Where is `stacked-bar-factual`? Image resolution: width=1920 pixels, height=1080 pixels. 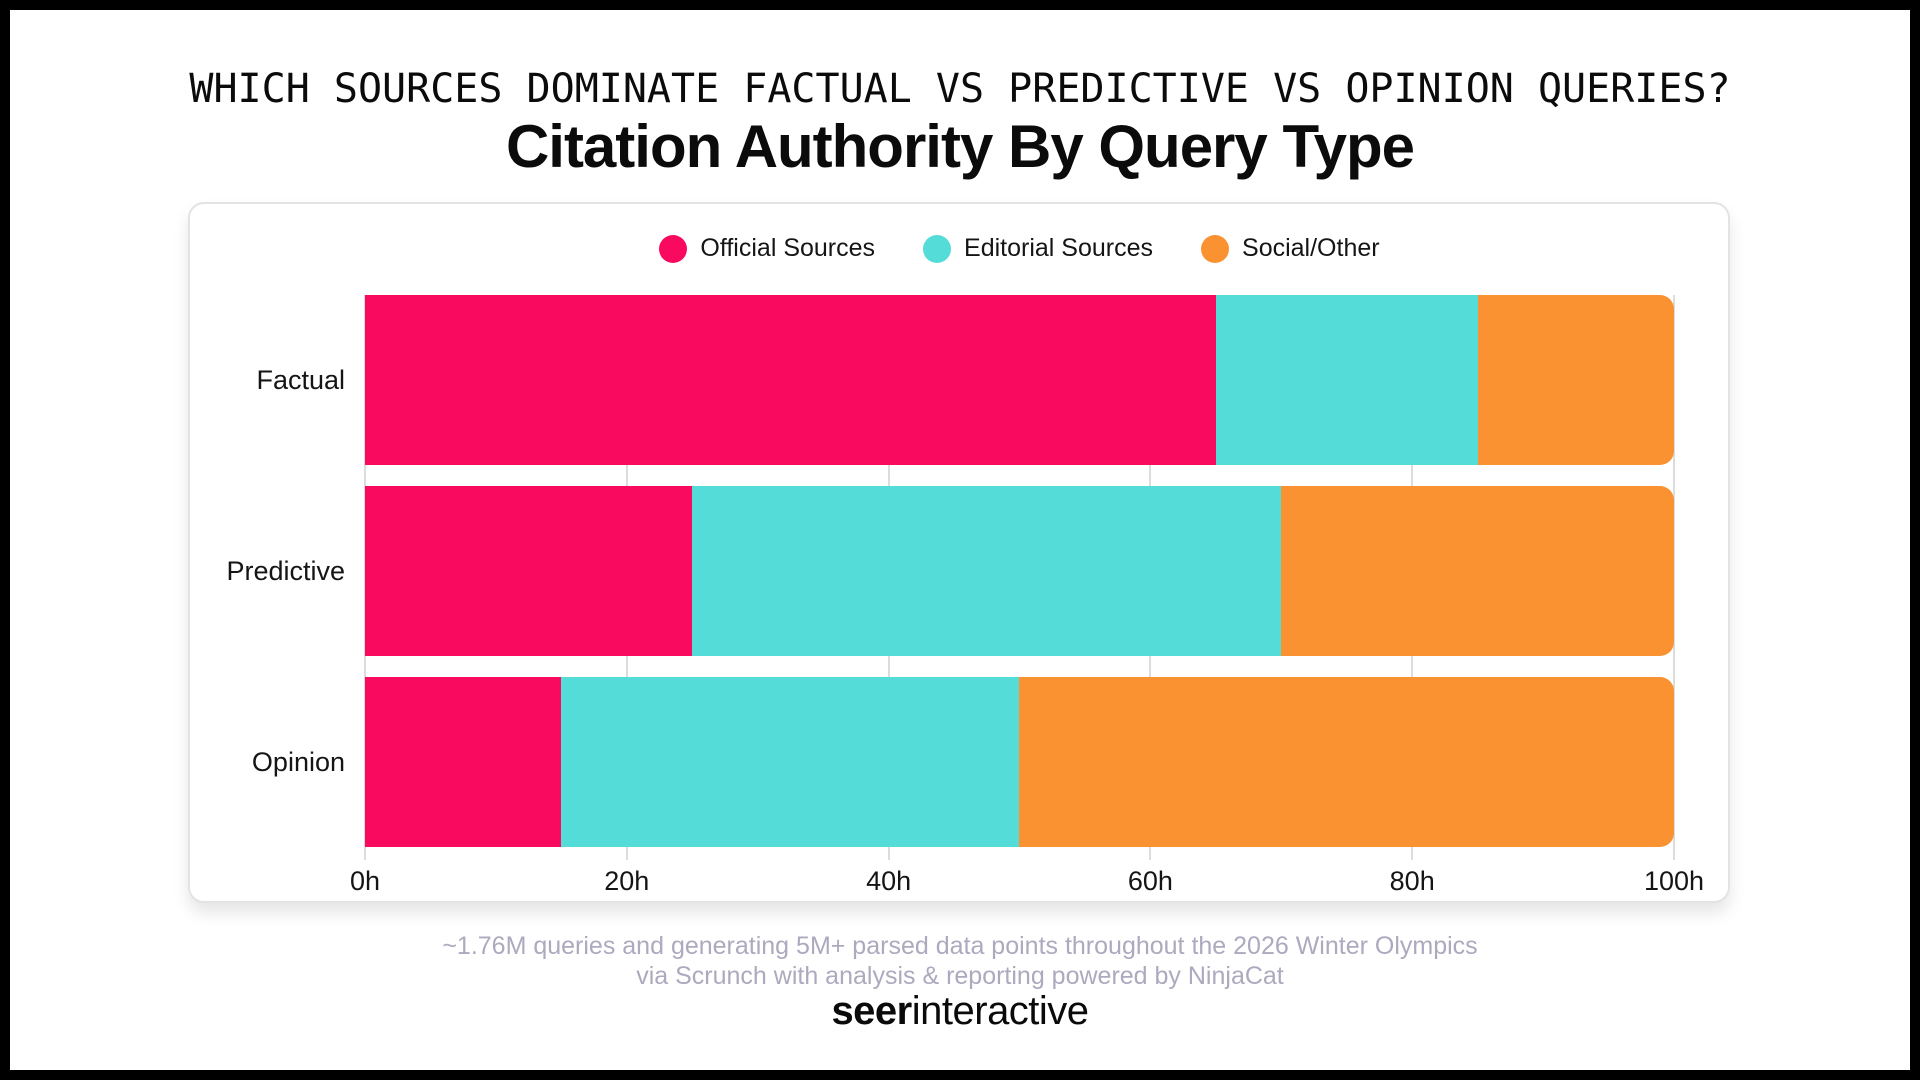 stacked-bar-factual is located at coordinates (1019, 380).